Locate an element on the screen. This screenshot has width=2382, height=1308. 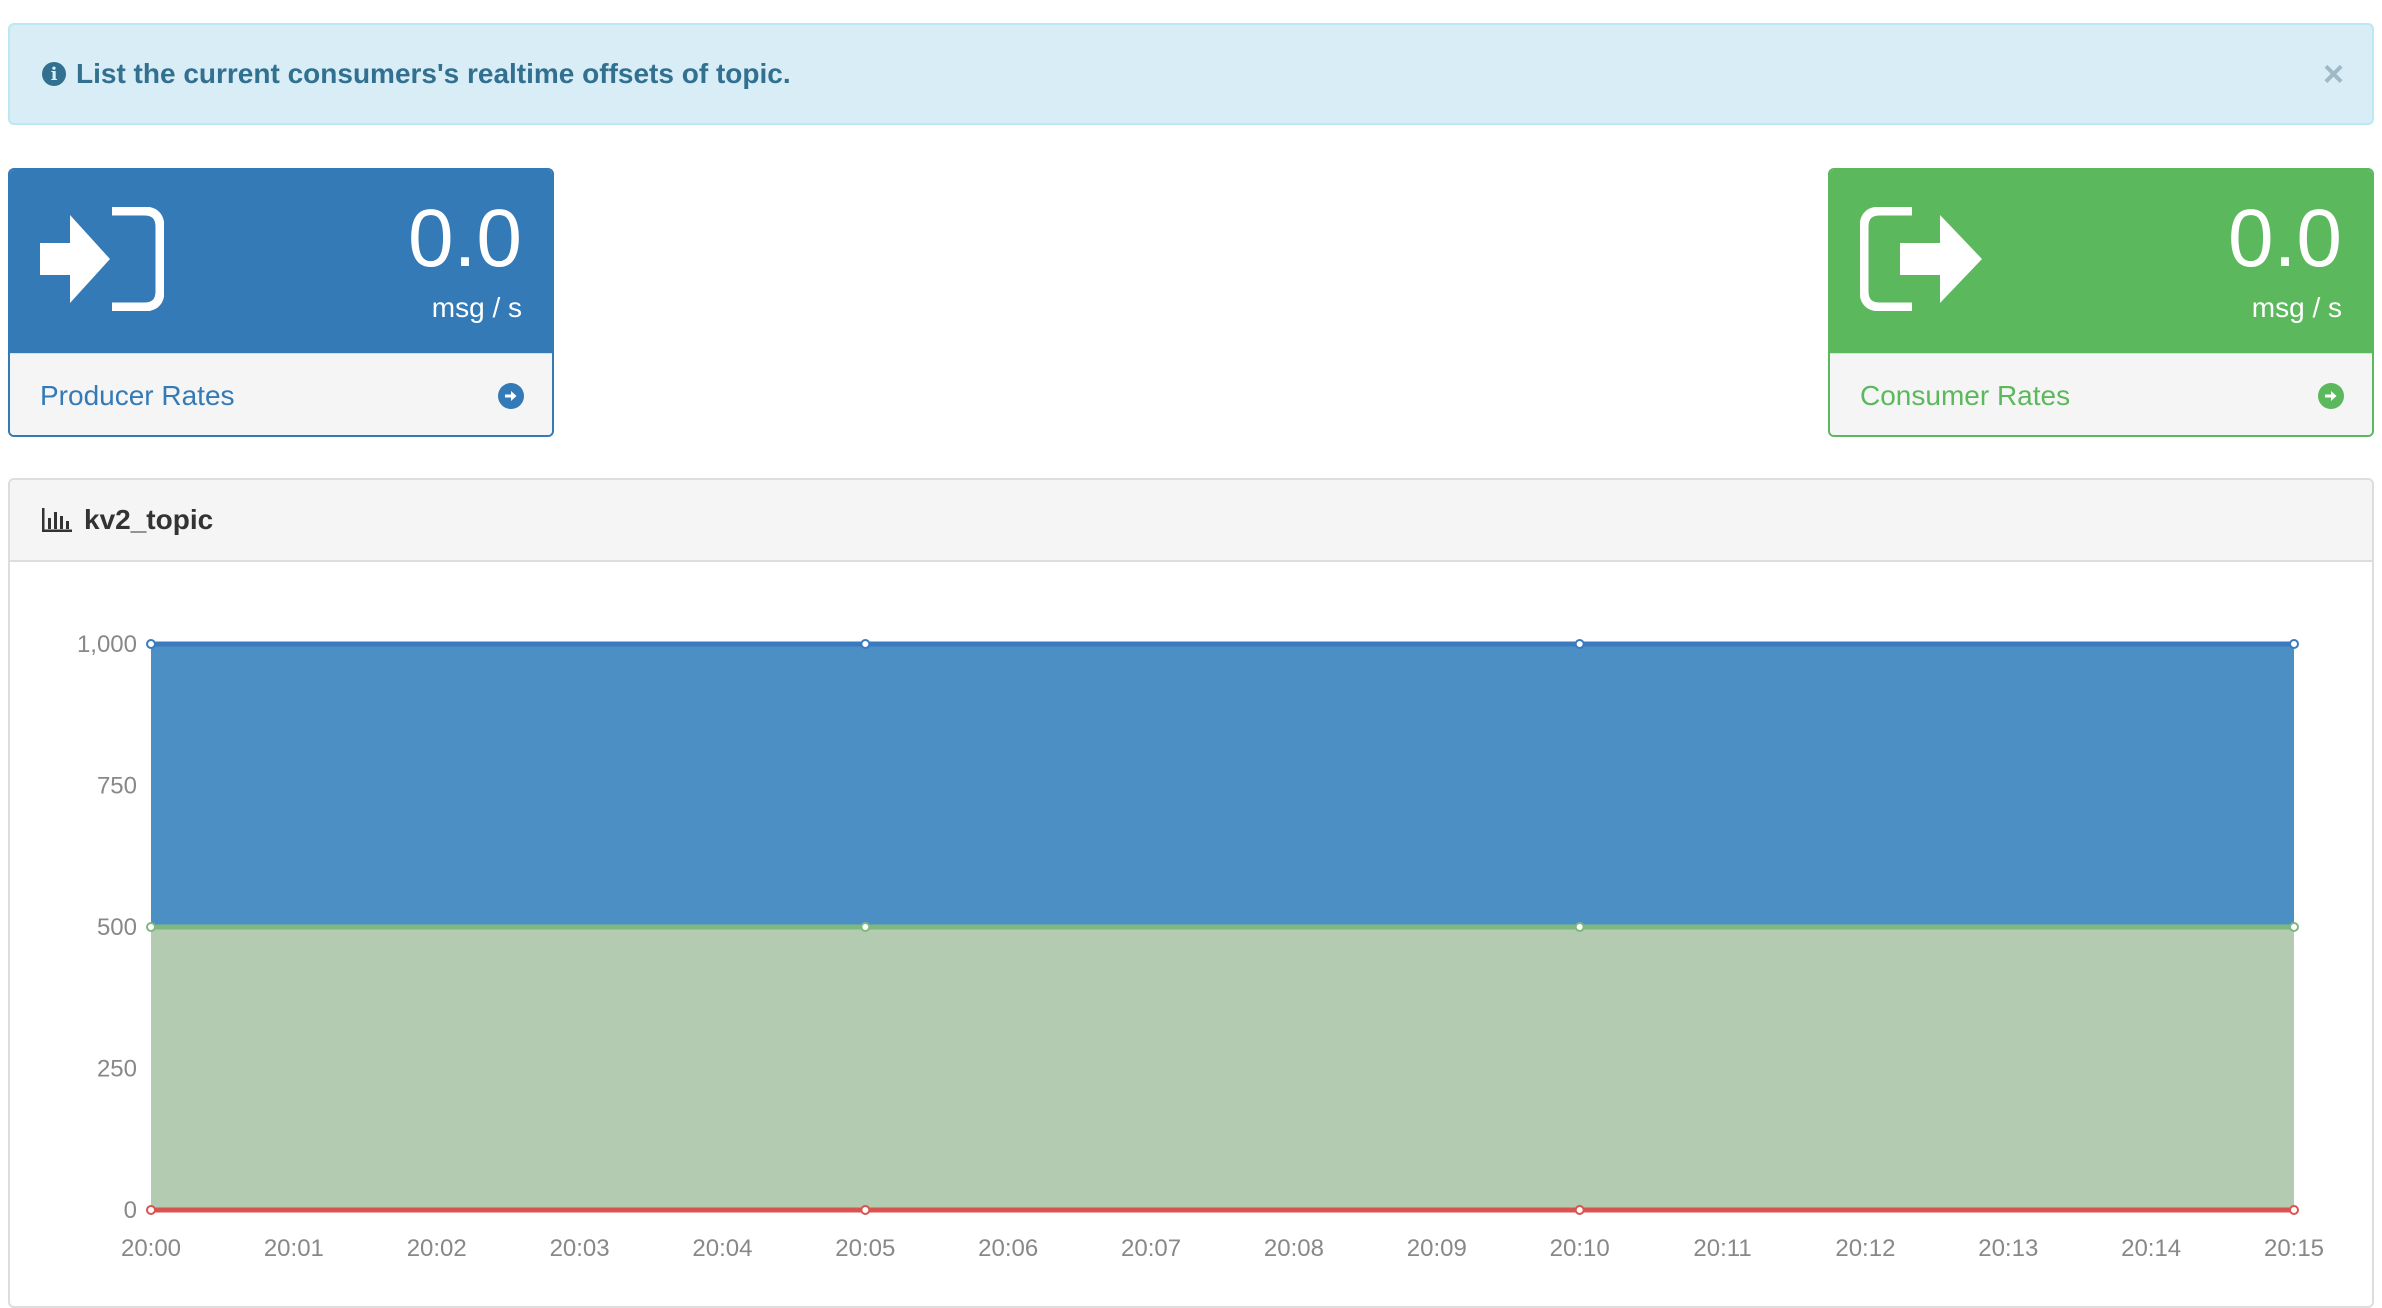
info-icon: i is located at coordinates (54, 74).